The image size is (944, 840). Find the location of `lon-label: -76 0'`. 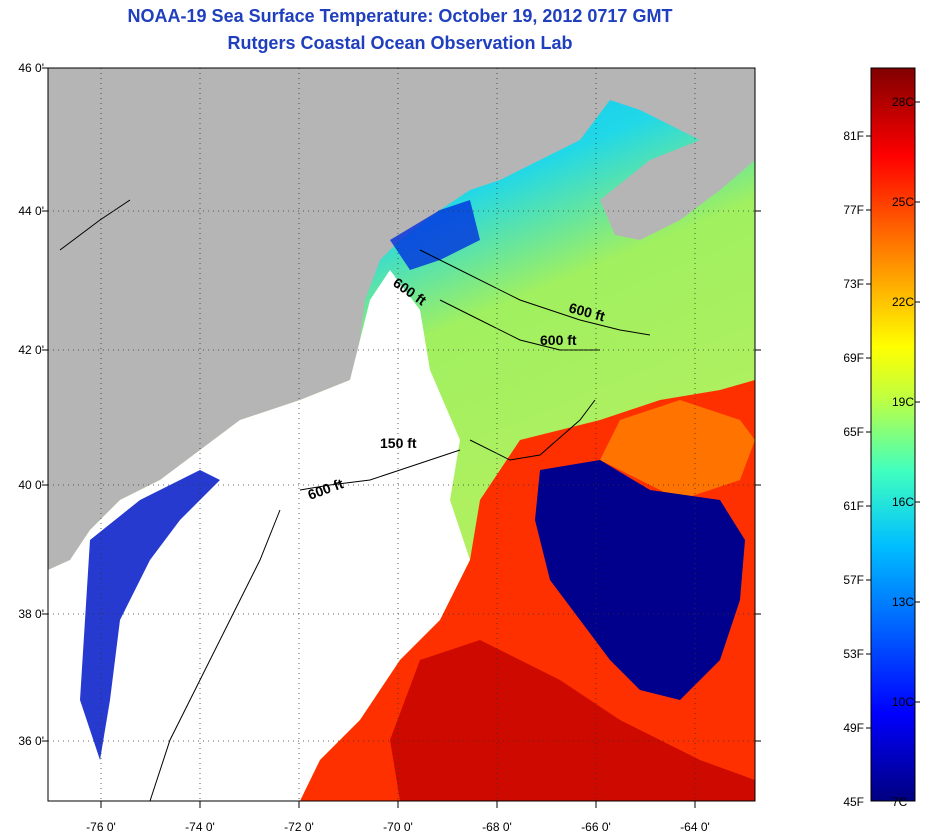

lon-label: -76 0' is located at coordinates (101, 827).